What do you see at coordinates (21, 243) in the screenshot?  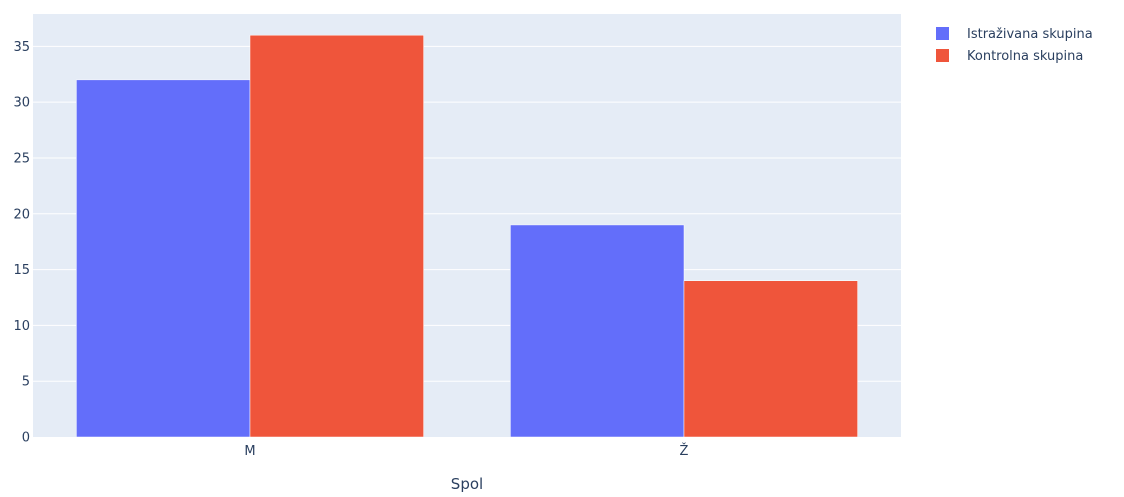 I see `y-axis-ticks: 0 5 10 15 20 25 30 35` at bounding box center [21, 243].